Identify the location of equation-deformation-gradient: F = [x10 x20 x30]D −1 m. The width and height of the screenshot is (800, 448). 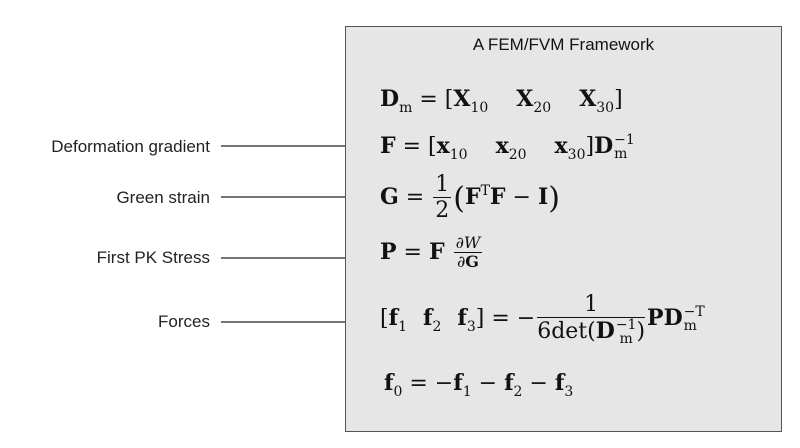
(507, 147).